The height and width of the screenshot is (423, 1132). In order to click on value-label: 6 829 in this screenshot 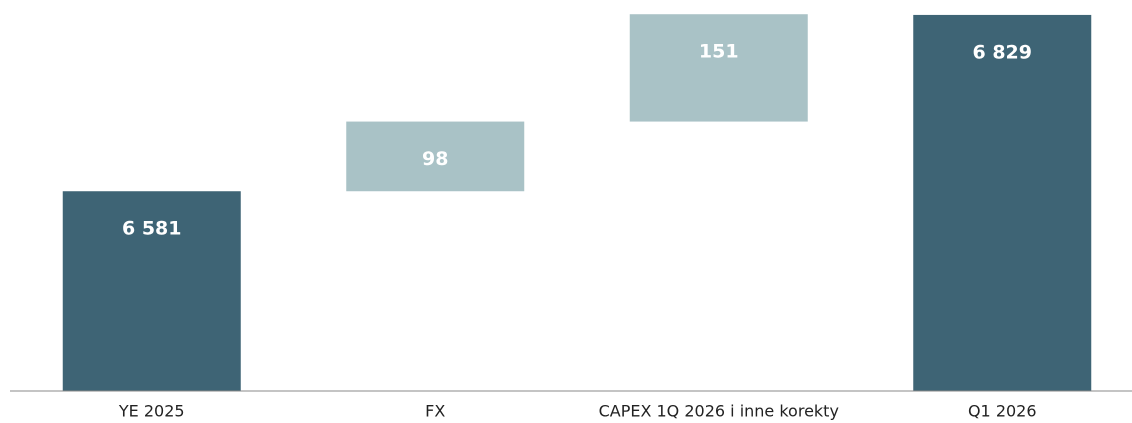, I will do `click(1003, 52)`.